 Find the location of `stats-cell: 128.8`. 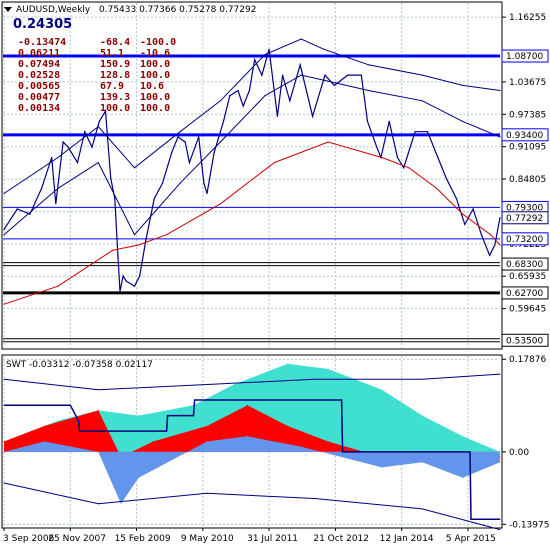

stats-cell: 128.8 is located at coordinates (115, 75).